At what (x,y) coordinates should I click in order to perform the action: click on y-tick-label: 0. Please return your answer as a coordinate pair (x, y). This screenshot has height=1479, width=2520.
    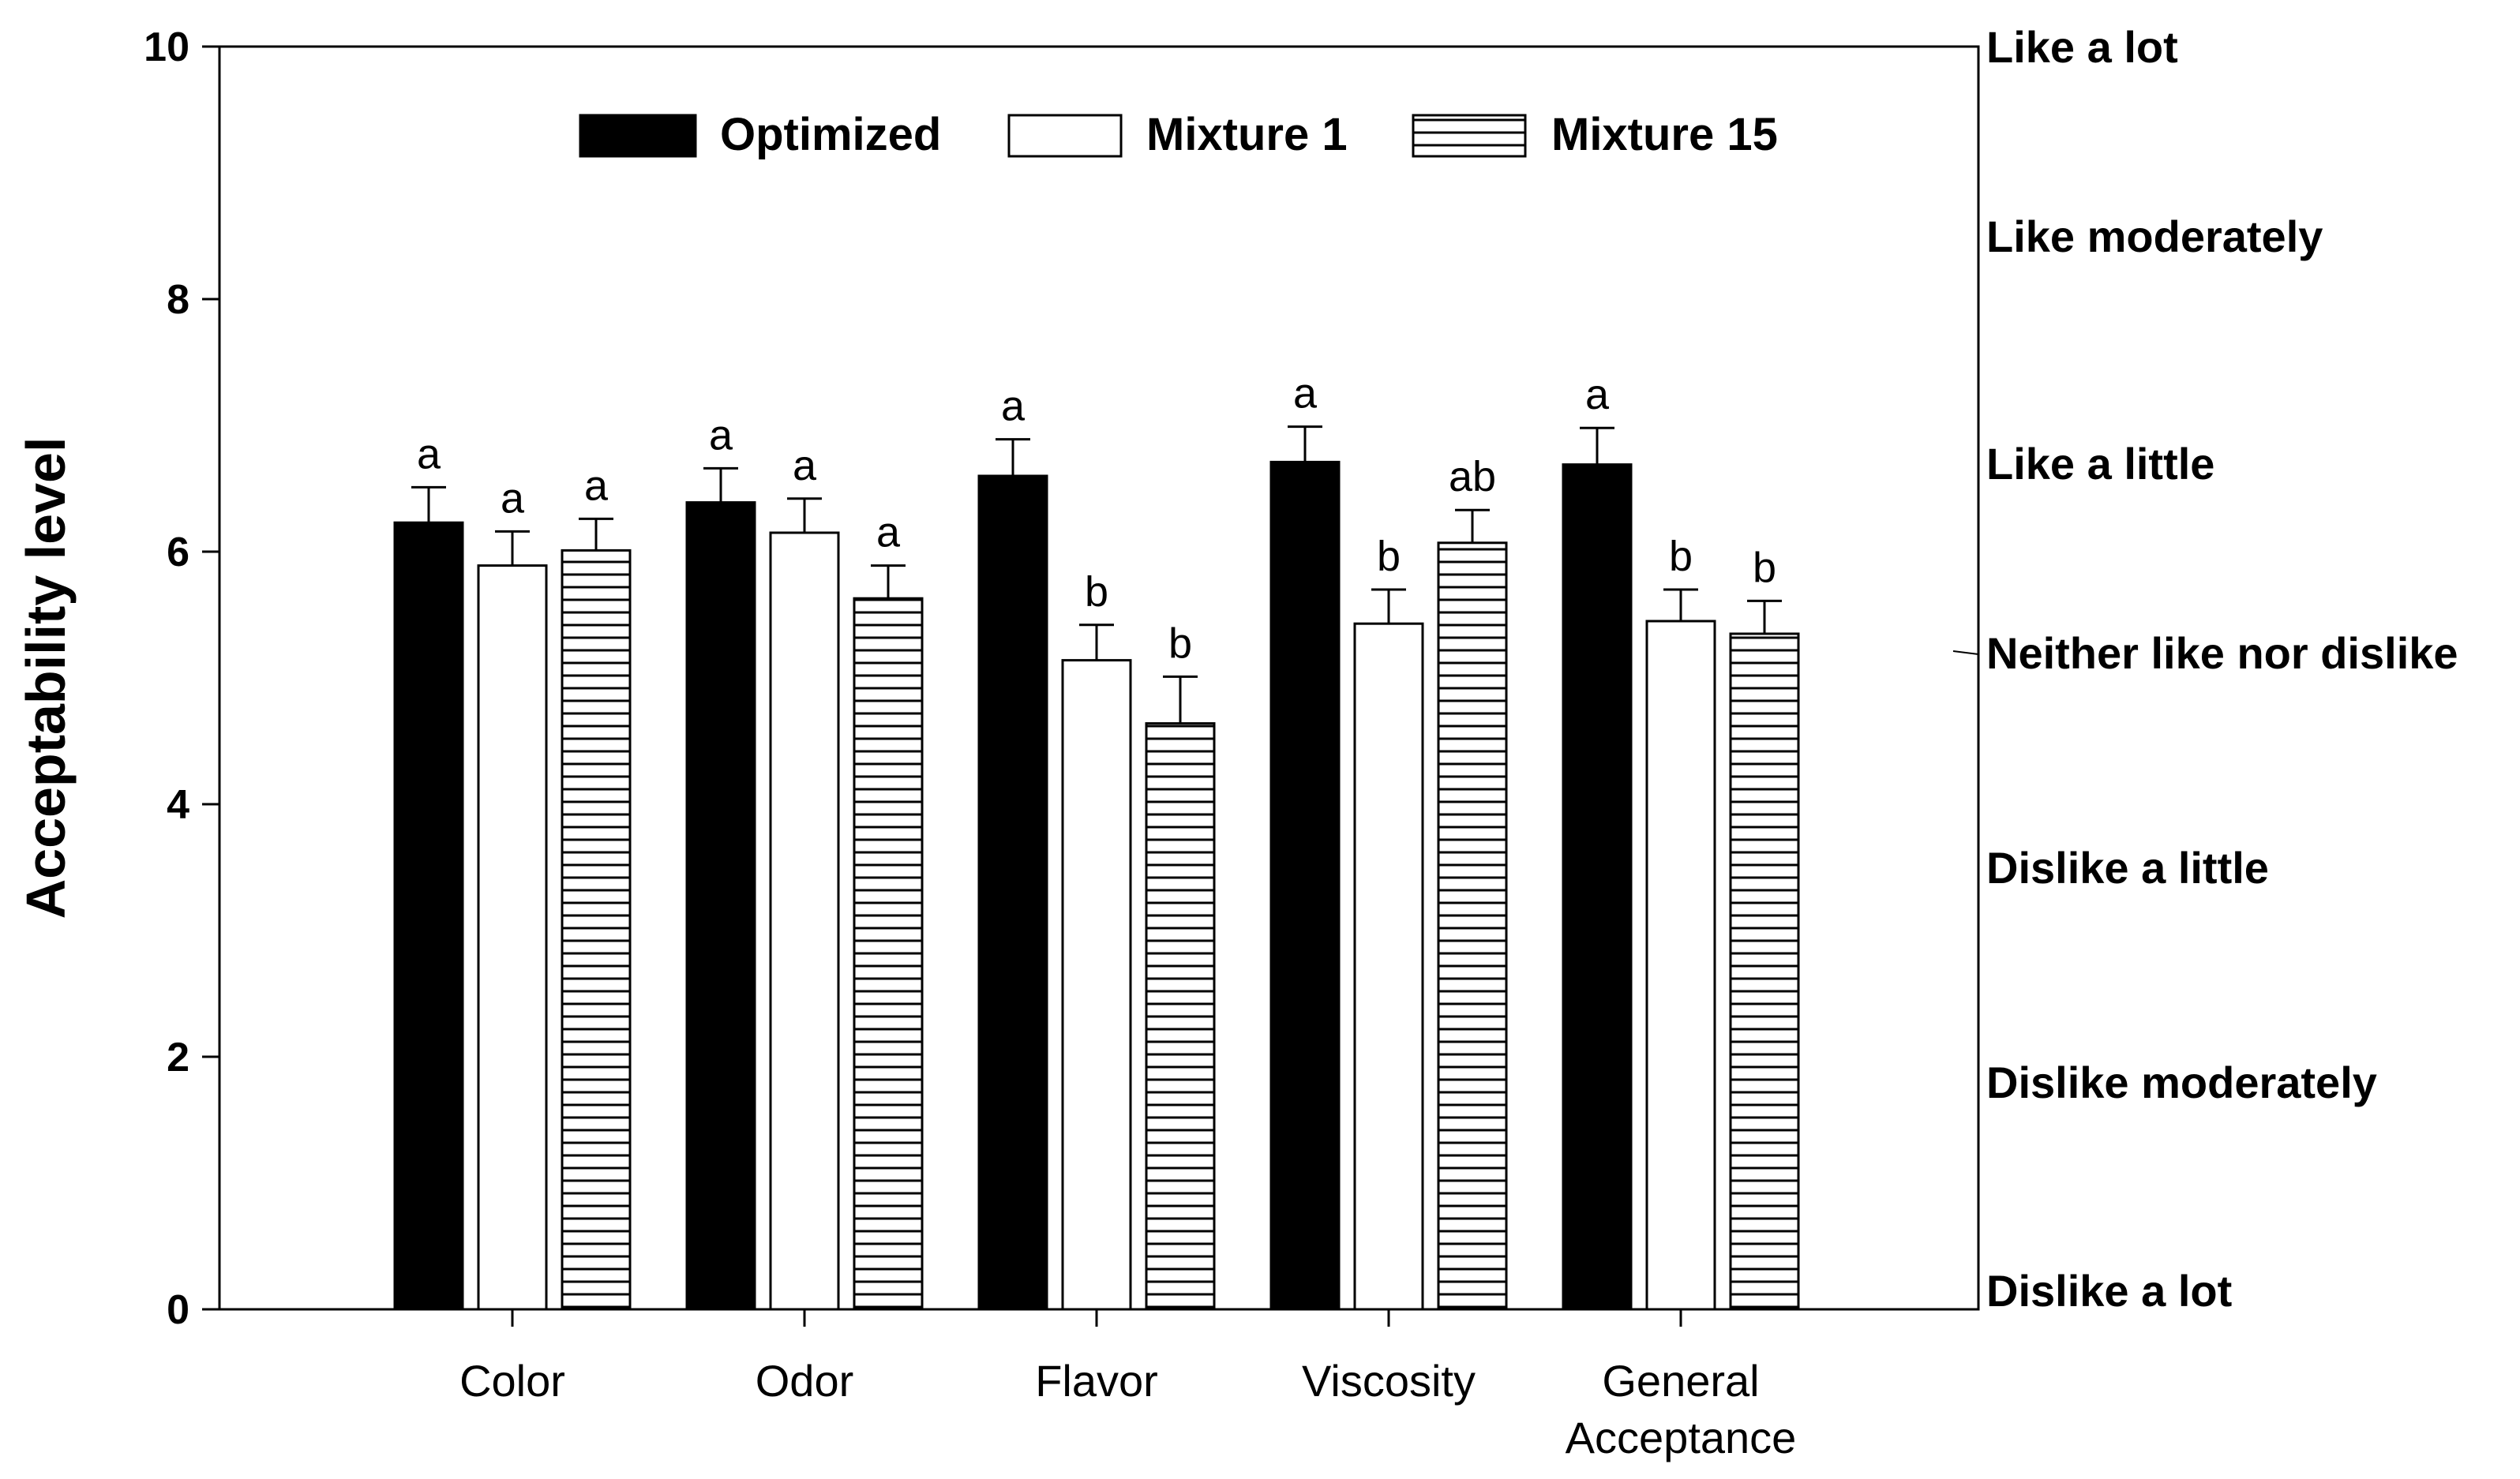
    Looking at the image, I should click on (178, 1310).